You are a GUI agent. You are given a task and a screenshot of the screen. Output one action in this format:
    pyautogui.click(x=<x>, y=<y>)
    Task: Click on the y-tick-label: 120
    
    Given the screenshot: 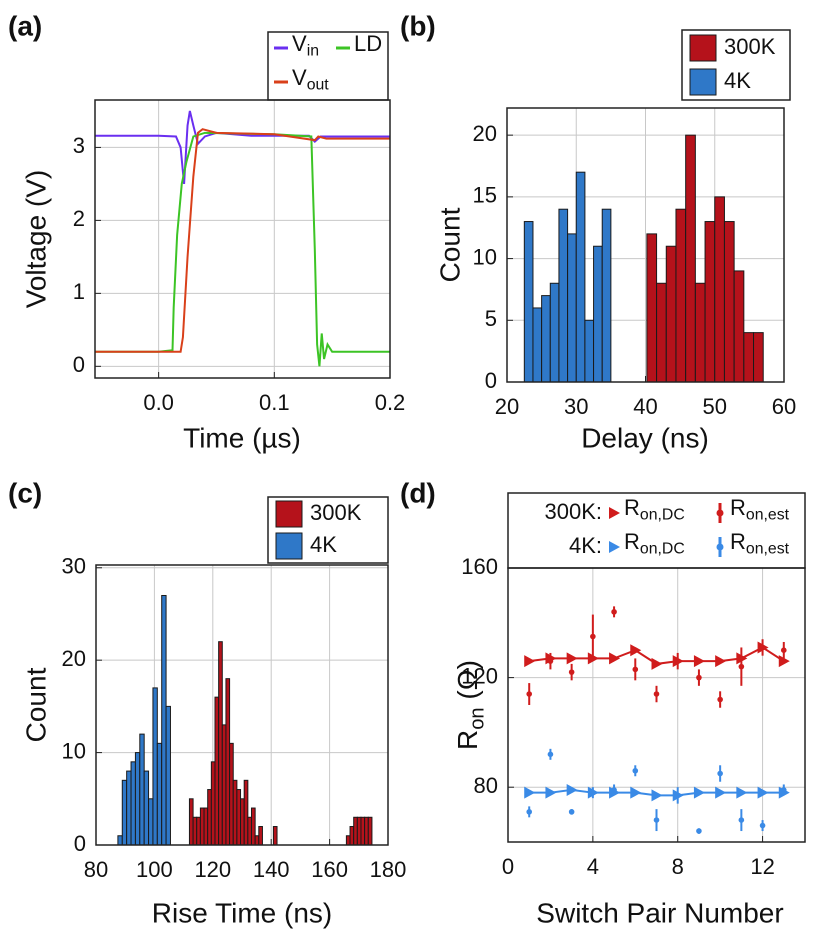 What is the action you would take?
    pyautogui.click(x=479, y=675)
    